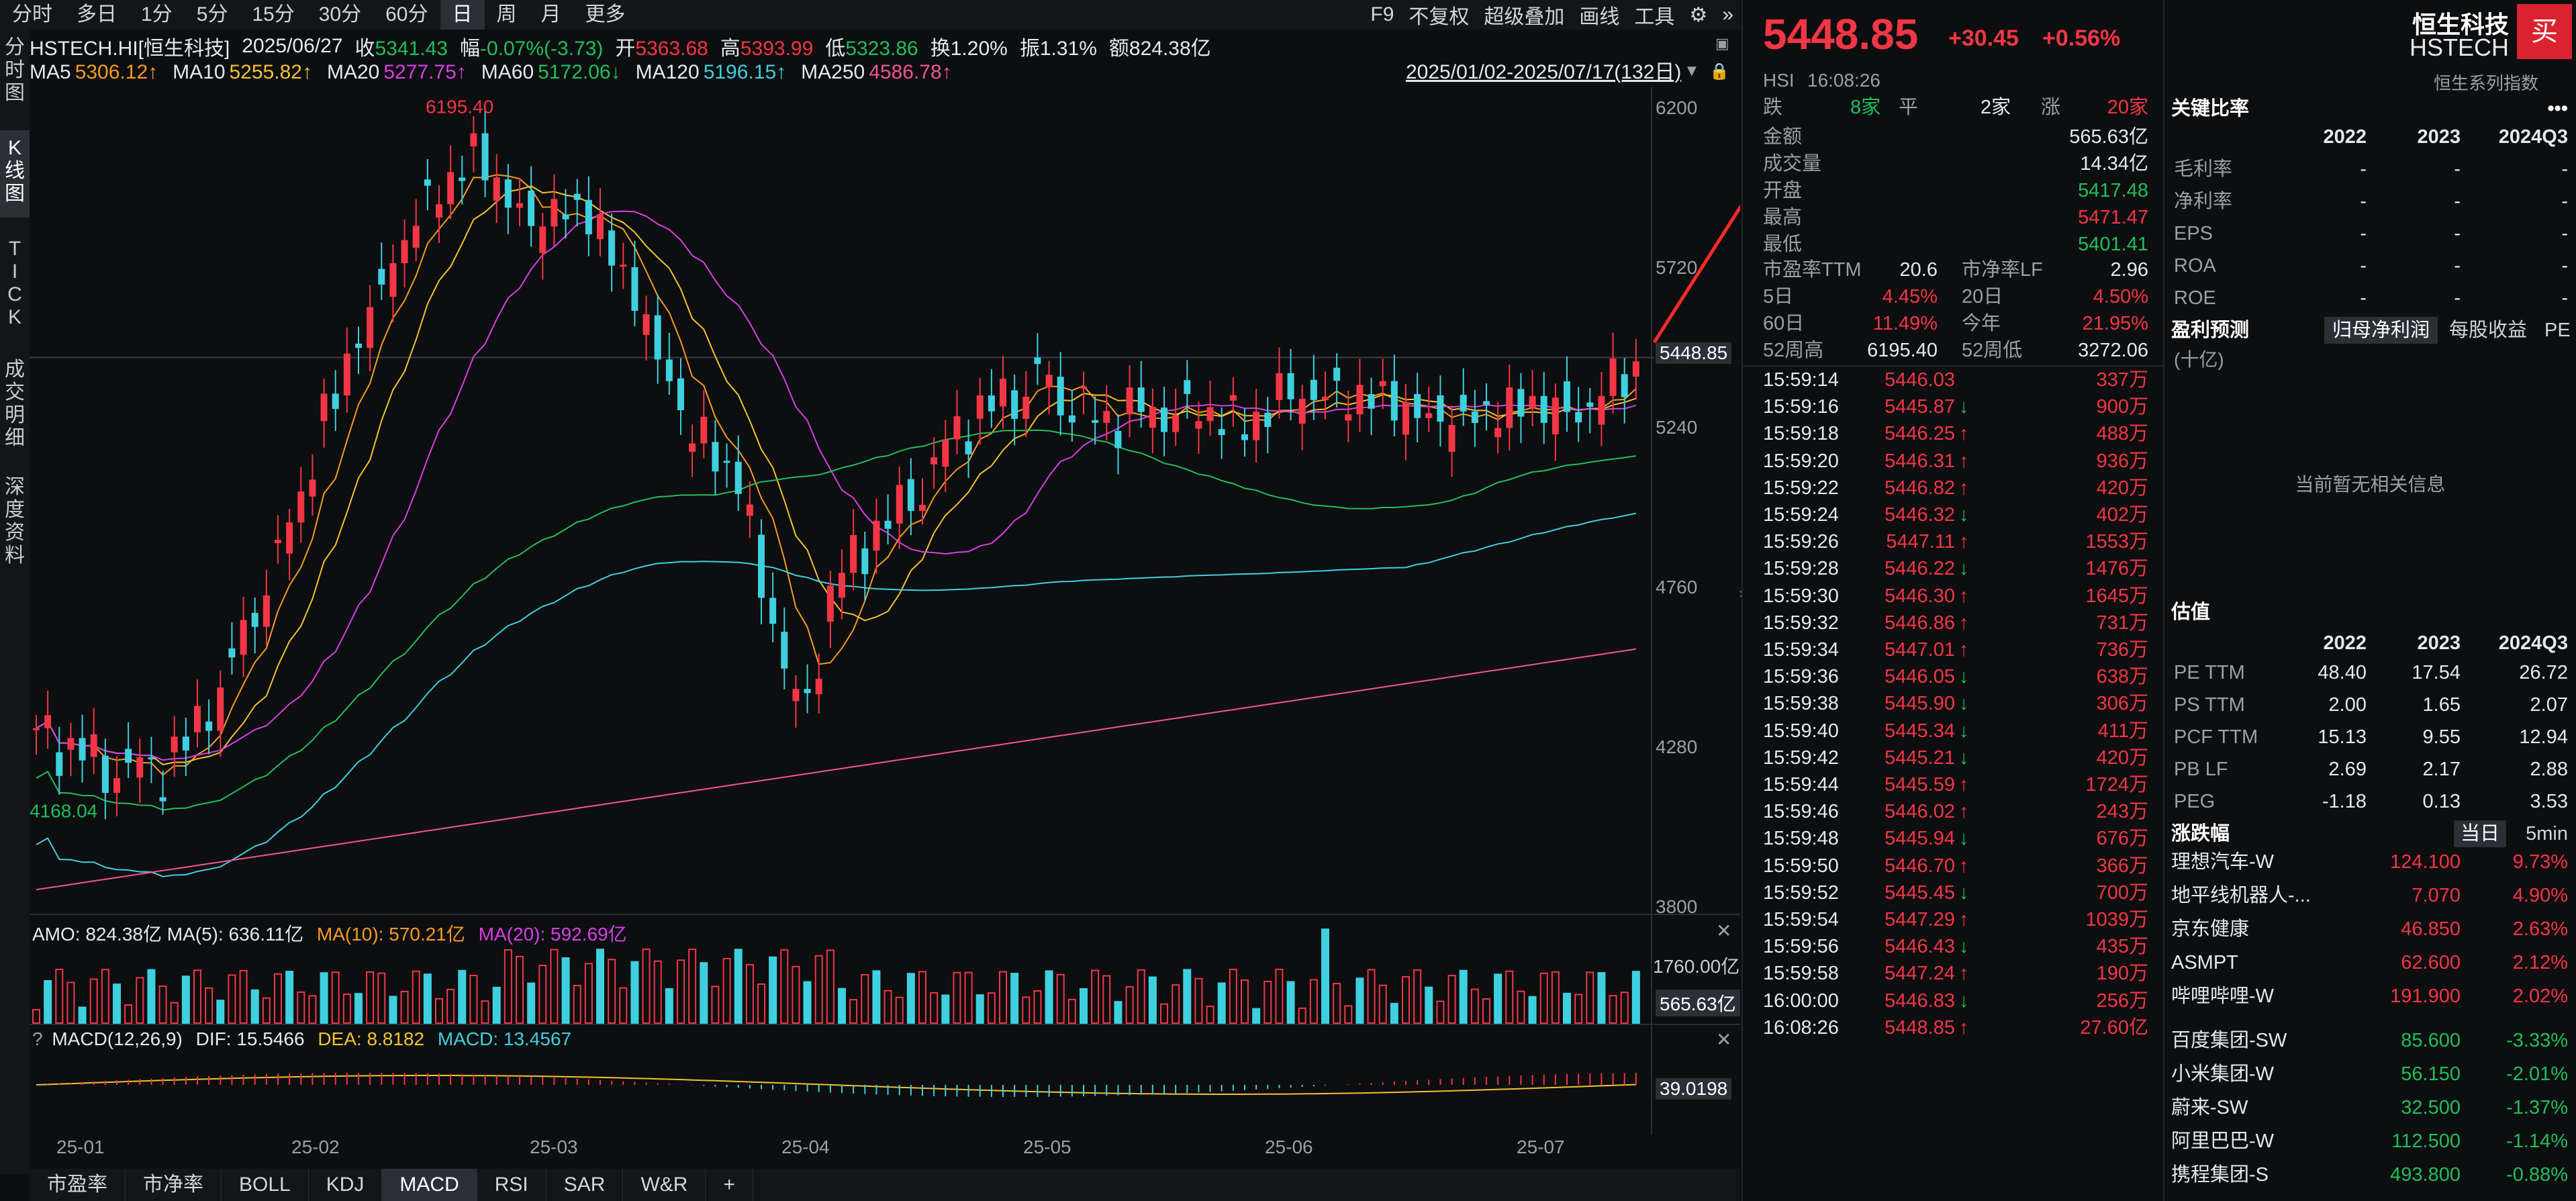 The width and height of the screenshot is (2576, 1201). What do you see at coordinates (15, 409) in the screenshot?
I see `tab-trade-detail: 成交明细` at bounding box center [15, 409].